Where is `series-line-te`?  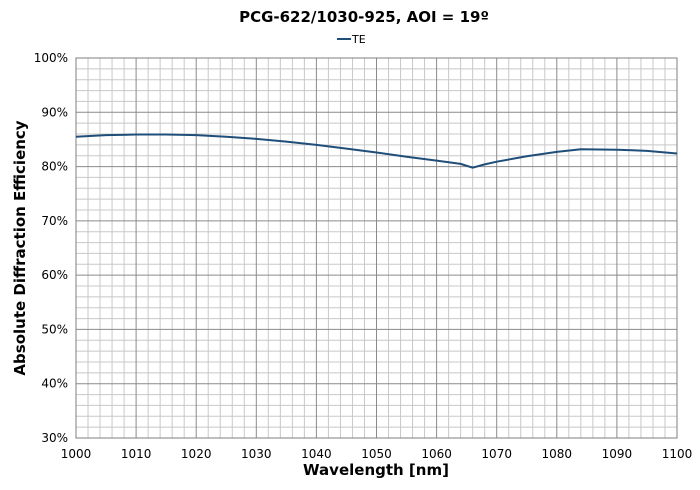
series-line-te is located at coordinates (376, 151).